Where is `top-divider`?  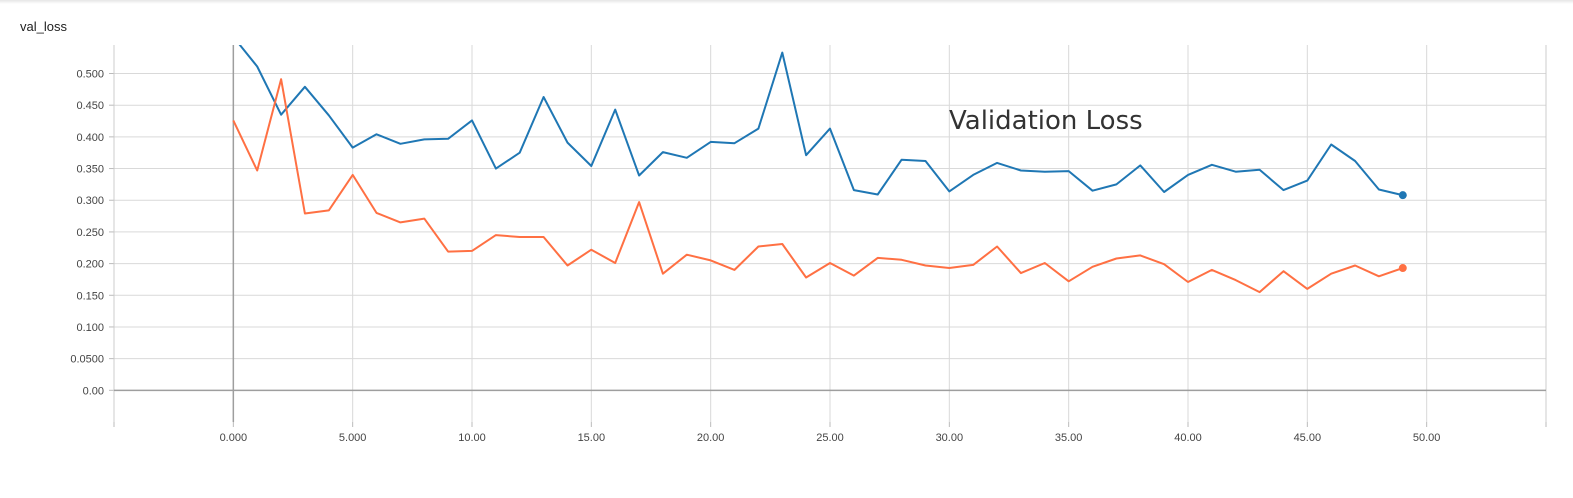
top-divider is located at coordinates (786, 2).